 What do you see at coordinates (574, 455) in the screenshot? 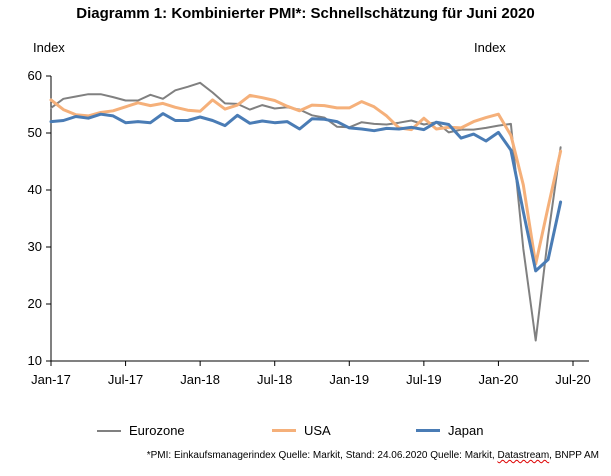
I see `footnote-tail: , BNPP AM` at bounding box center [574, 455].